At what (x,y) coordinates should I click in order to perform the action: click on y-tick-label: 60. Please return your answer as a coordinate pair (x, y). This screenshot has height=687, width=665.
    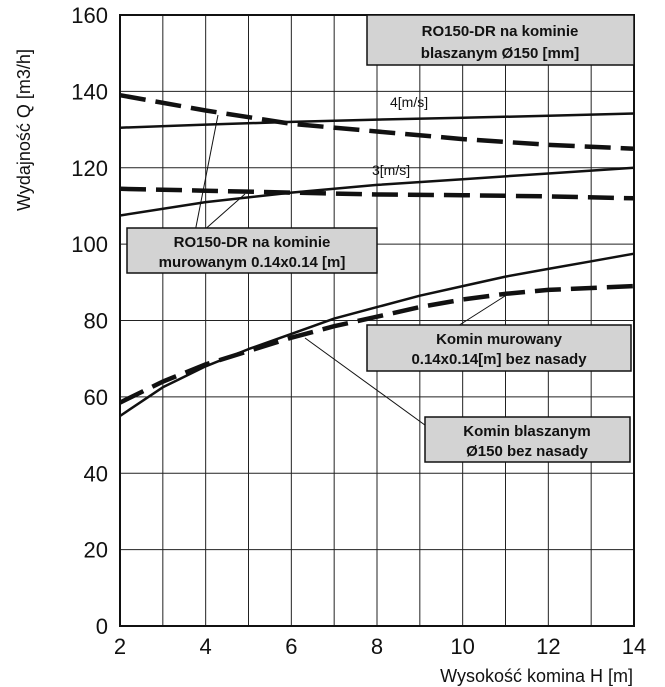
    Looking at the image, I should click on (96, 397).